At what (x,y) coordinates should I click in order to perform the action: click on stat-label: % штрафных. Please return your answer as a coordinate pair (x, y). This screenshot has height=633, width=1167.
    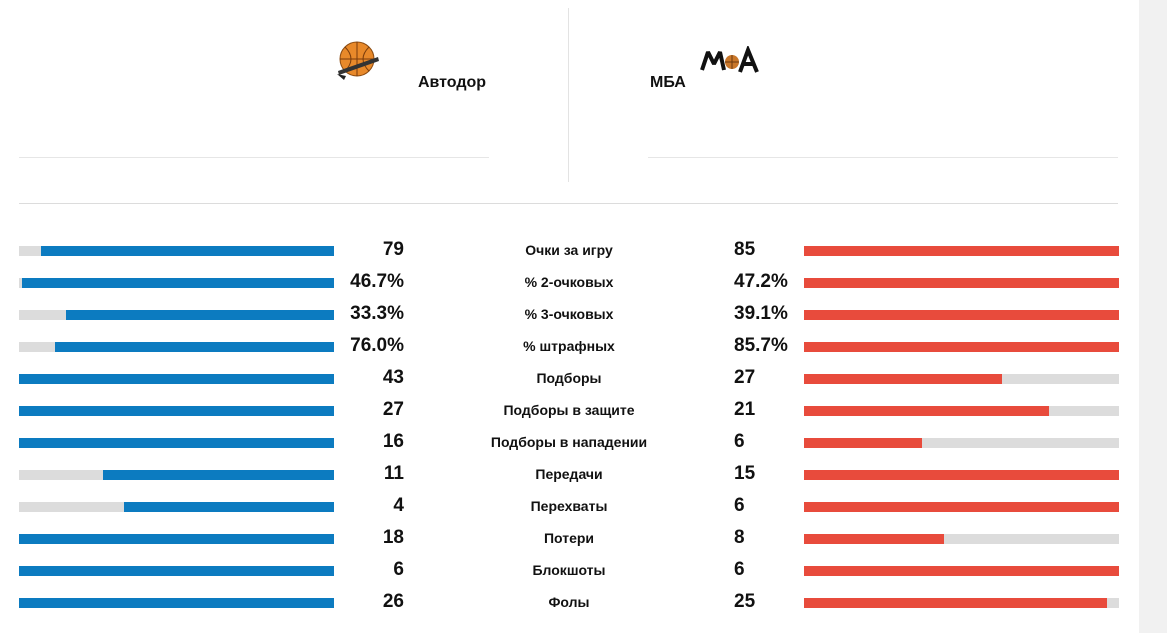
    Looking at the image, I should click on (569, 346).